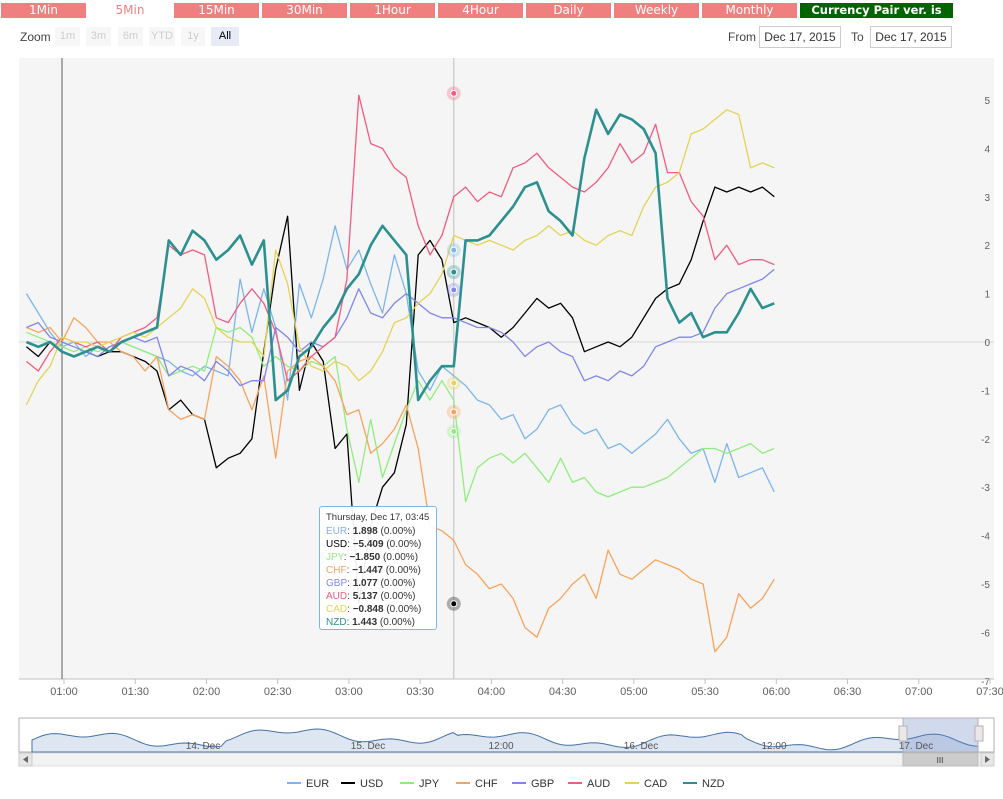  What do you see at coordinates (742, 37) in the screenshot?
I see `from-label: From` at bounding box center [742, 37].